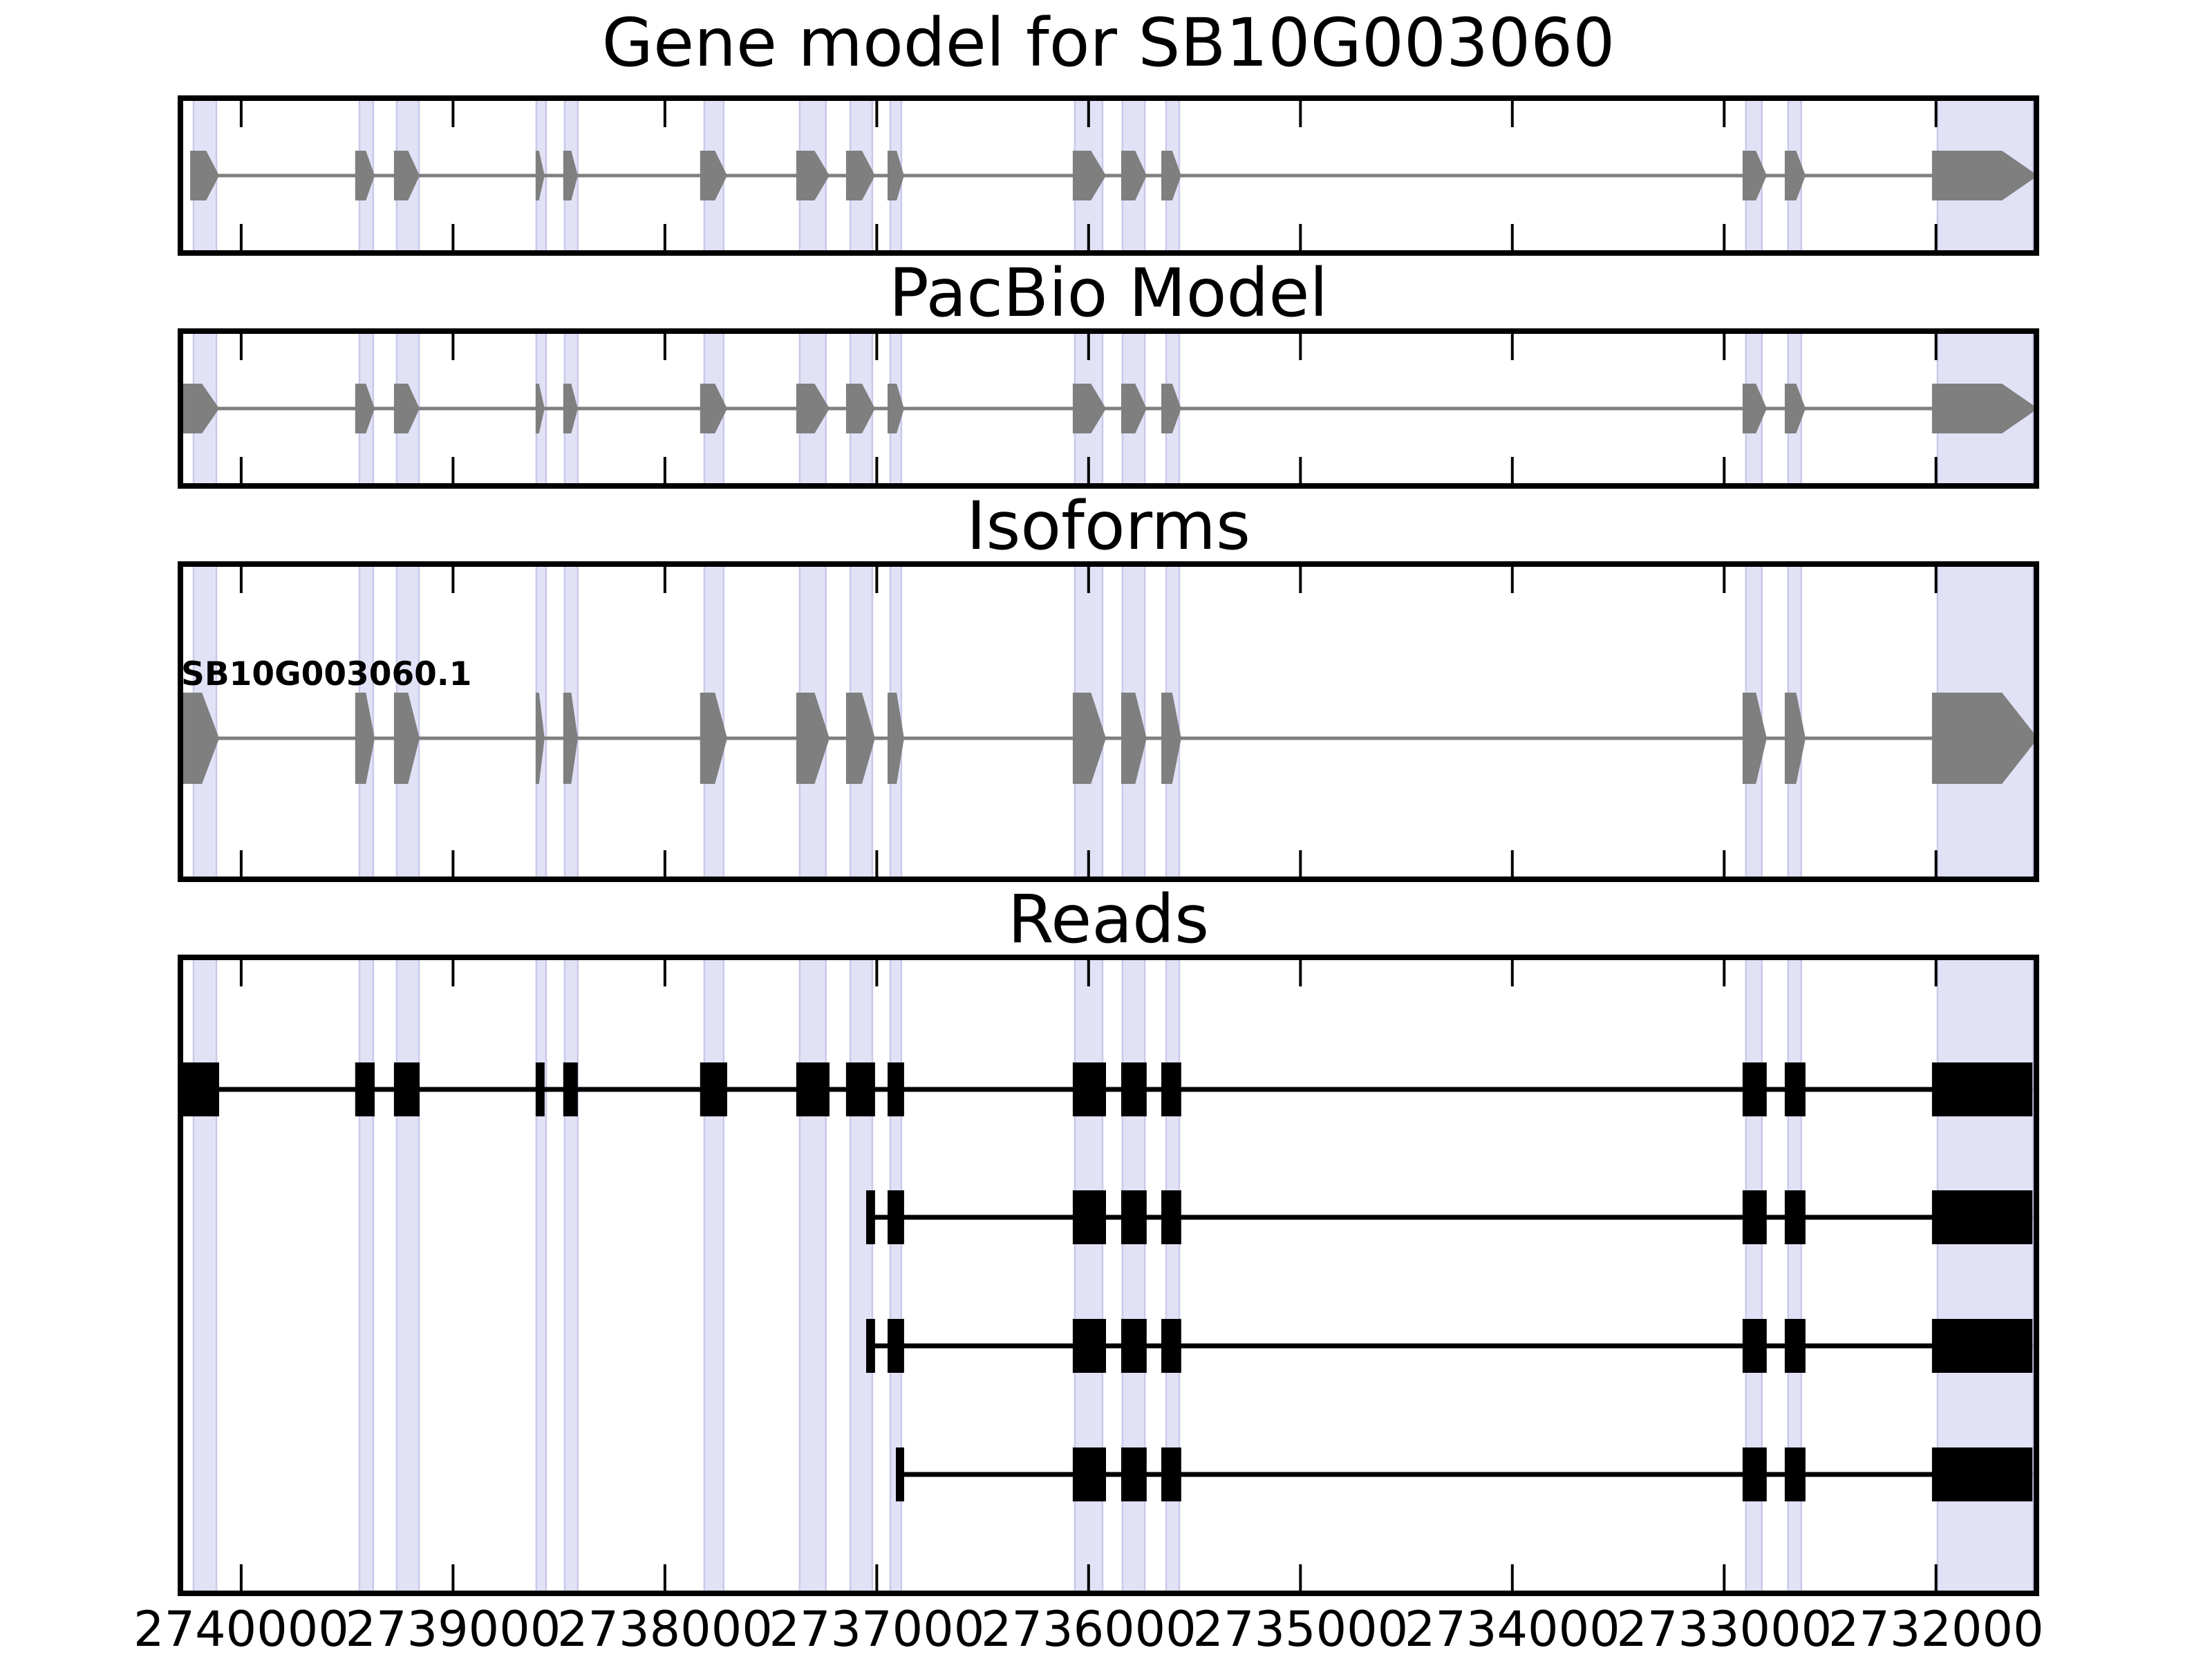 The image size is (2212, 1659). I want to click on isoform-name-label: SB10G003060.1, so click(327, 674).